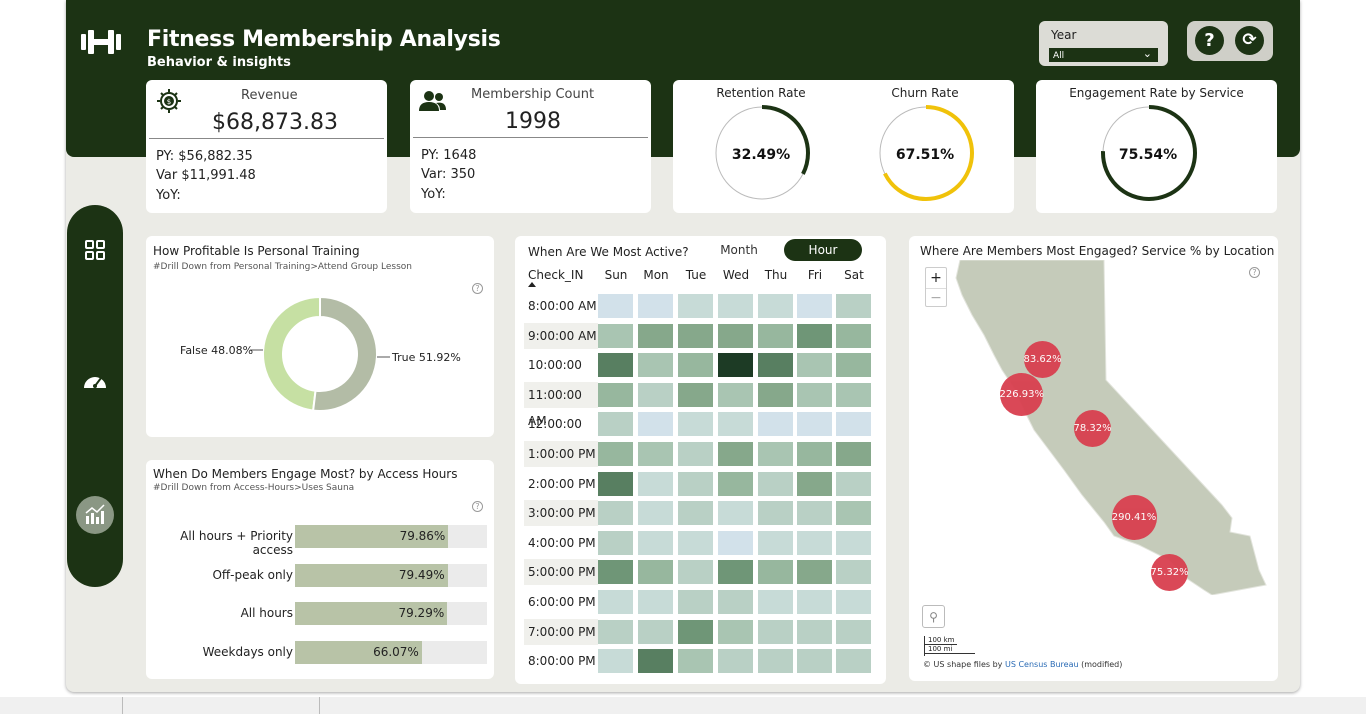 The height and width of the screenshot is (714, 1366). Describe the element at coordinates (1042, 359) in the screenshot. I see `map-location-bubble: 83.62%` at that location.